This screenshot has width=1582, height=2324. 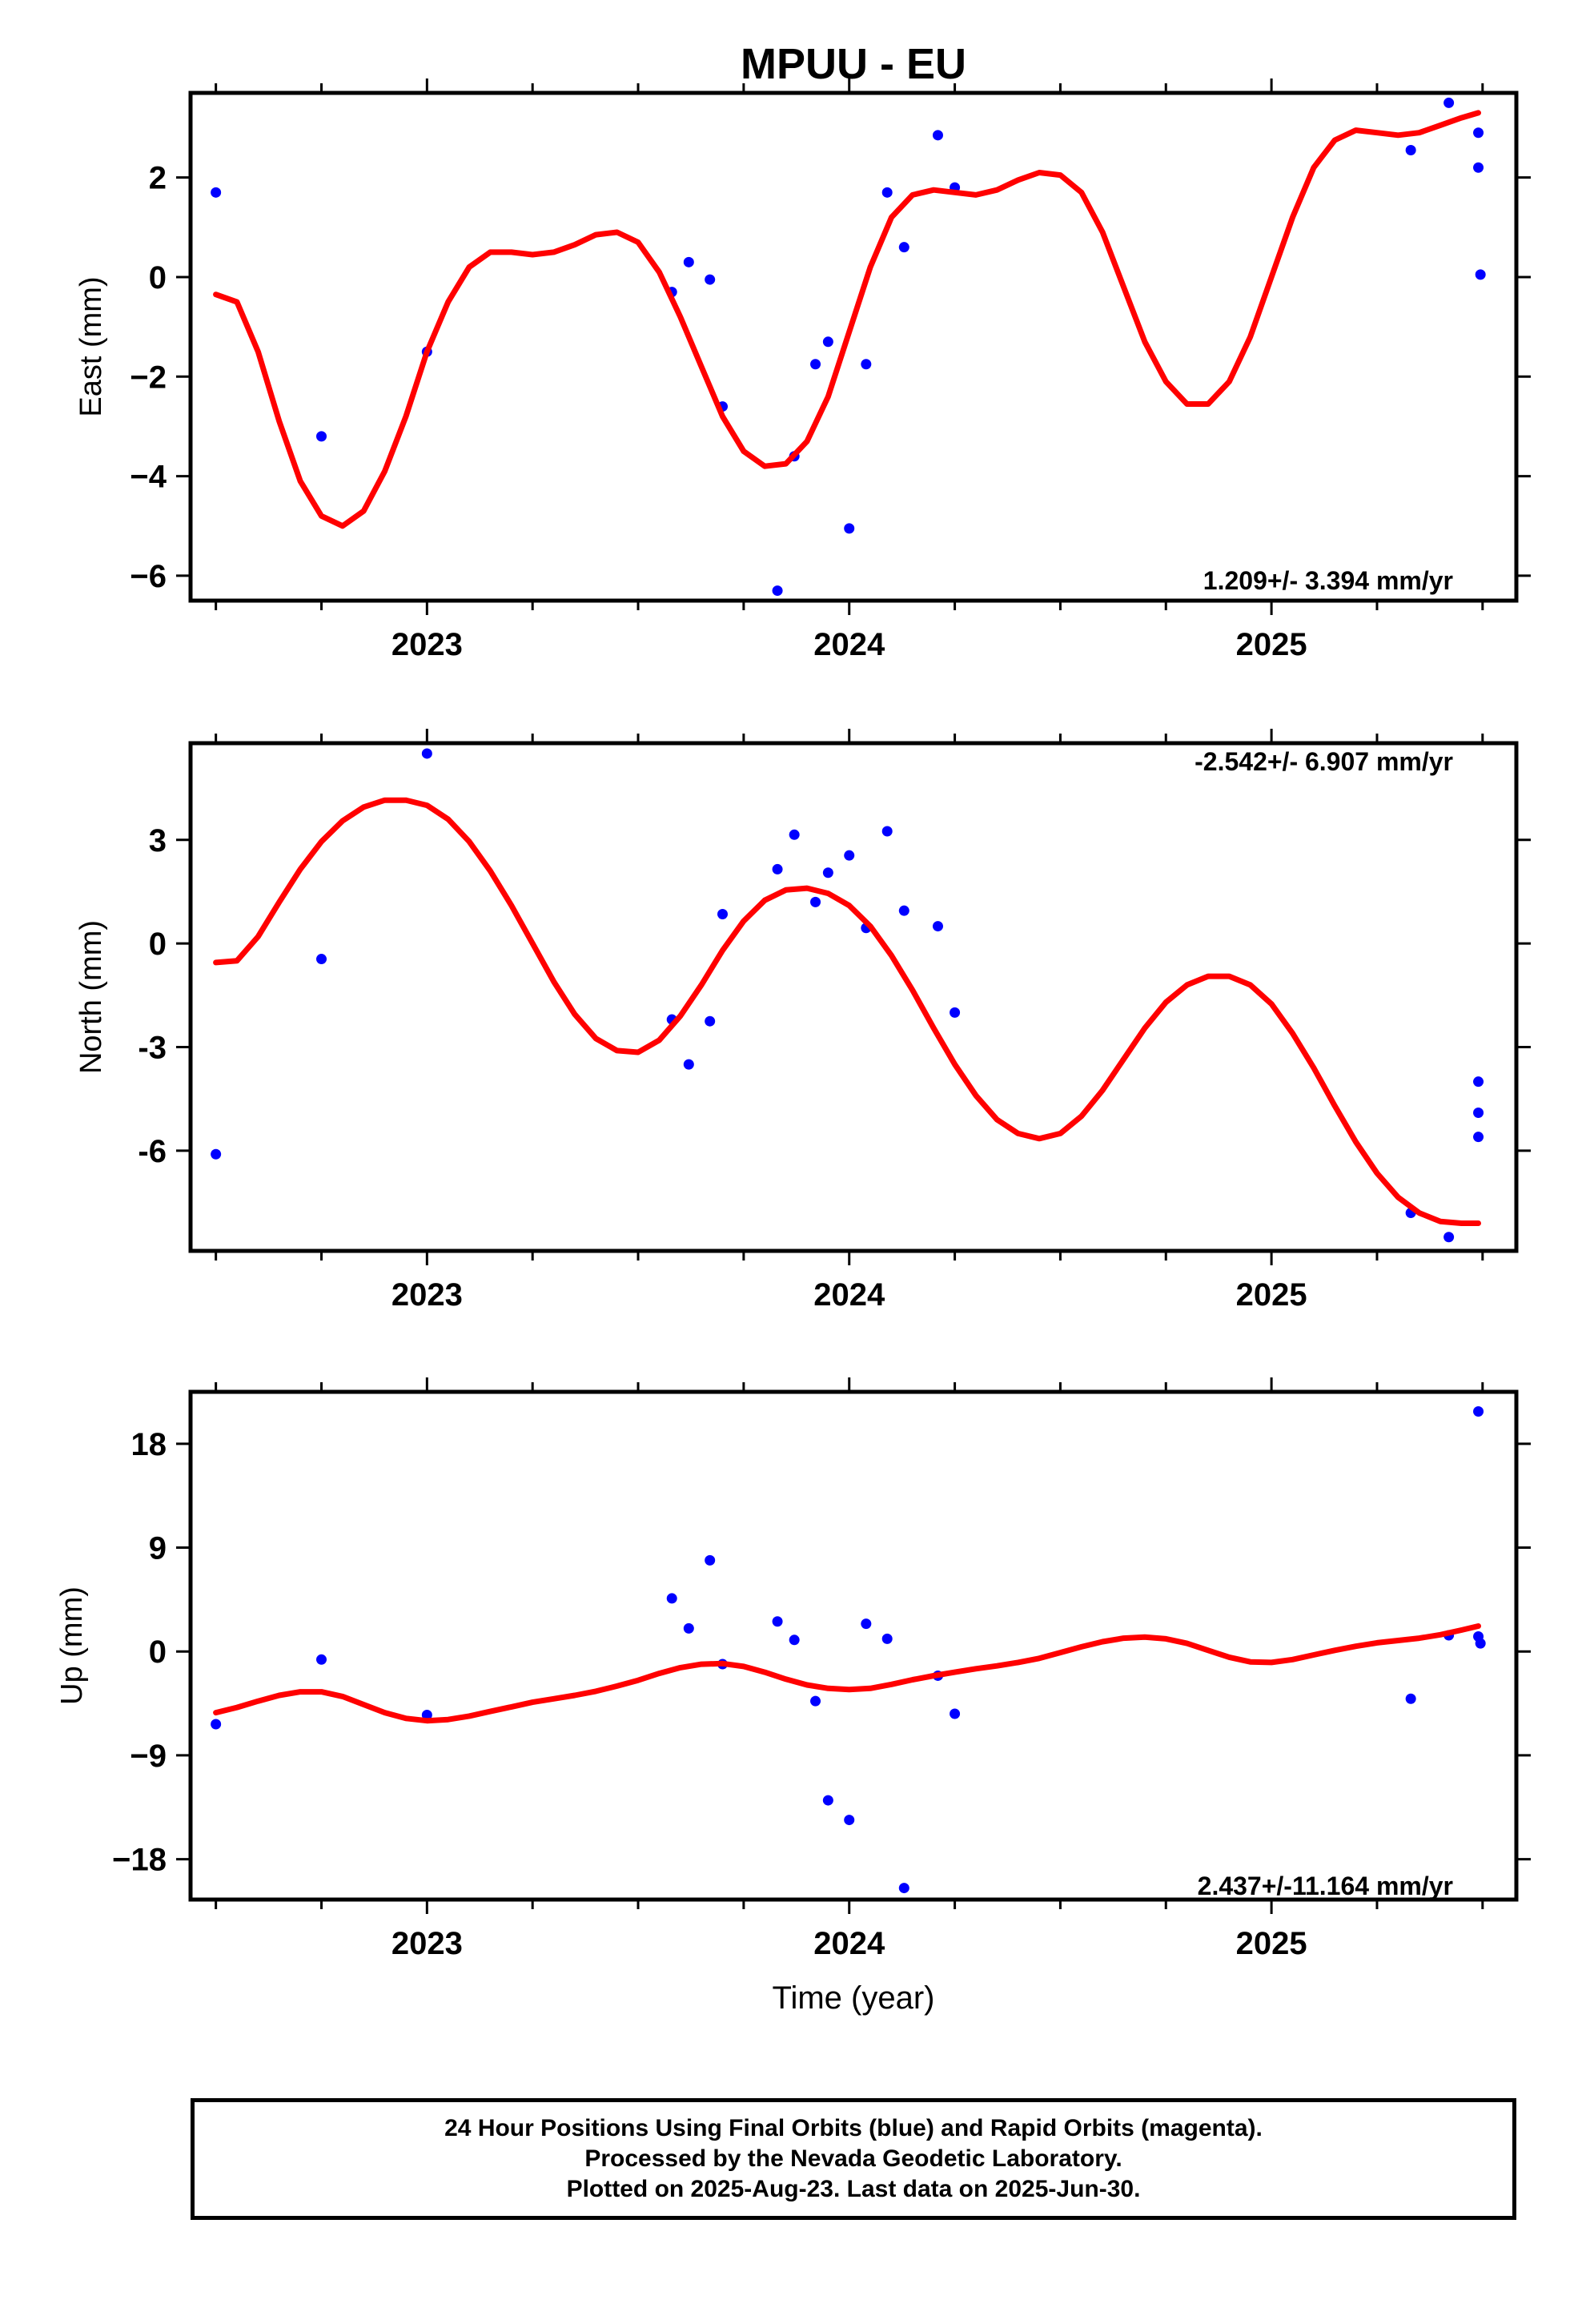 I want to click on east-x-tick-label: 2023, so click(x=427, y=644).